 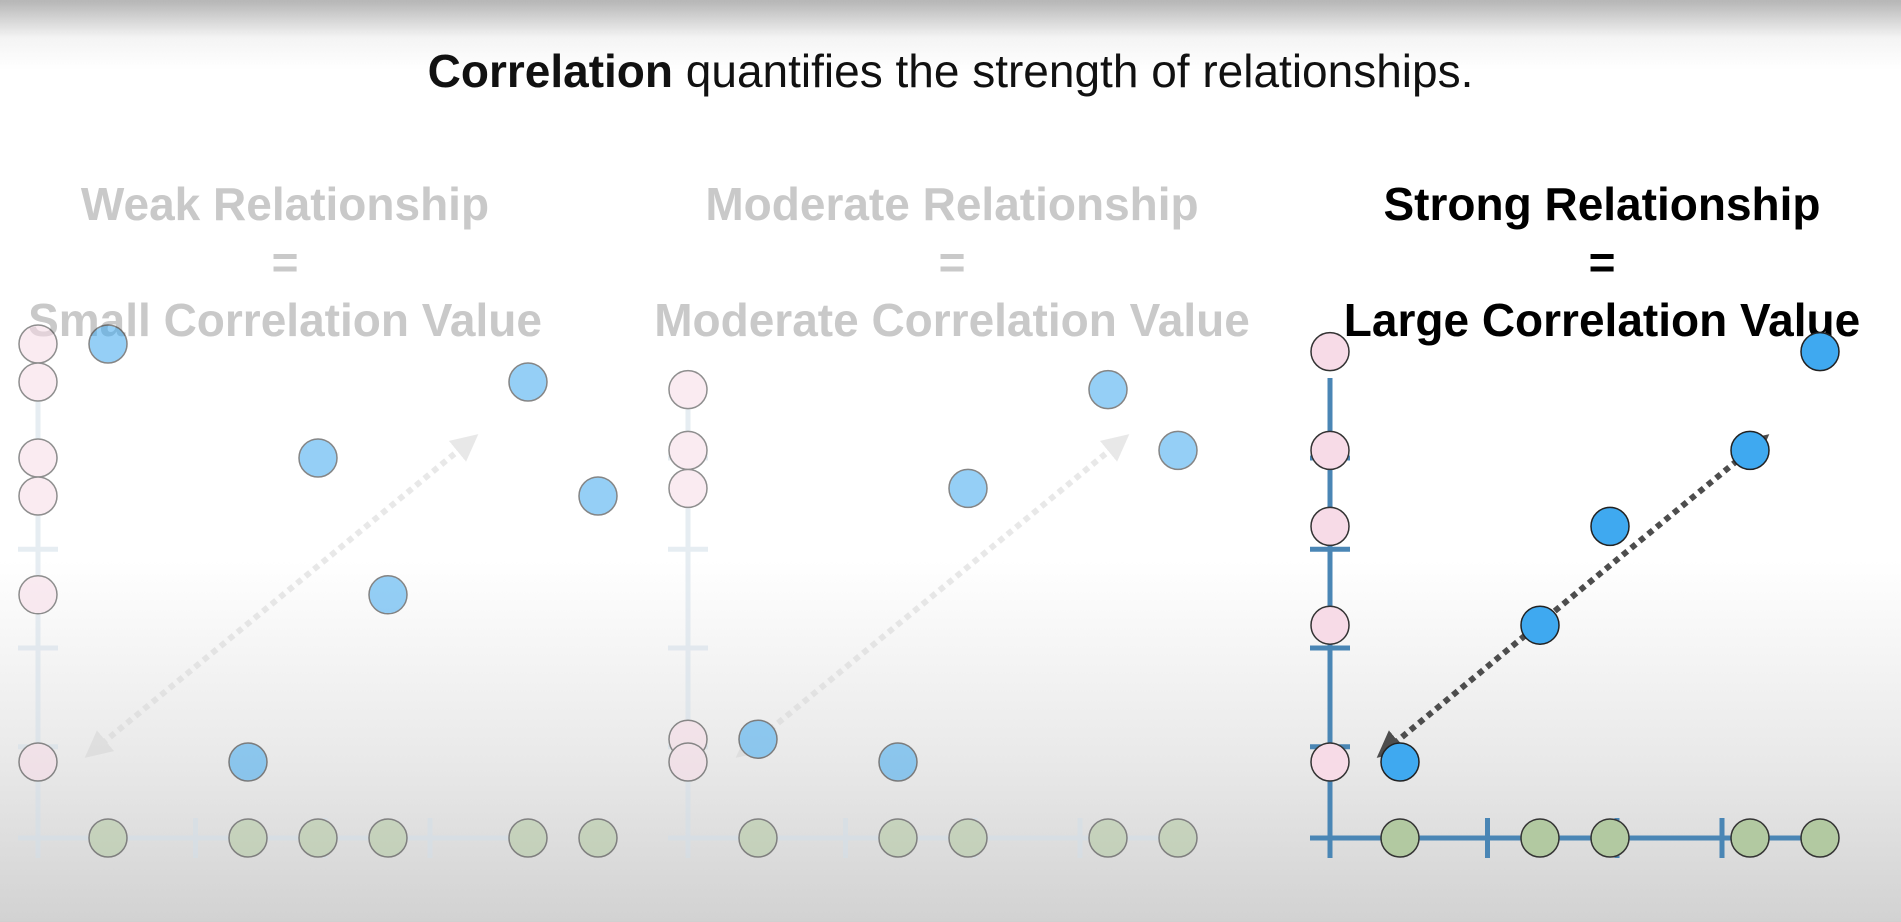 I want to click on strong-title-eq: =, so click(x=1602, y=262).